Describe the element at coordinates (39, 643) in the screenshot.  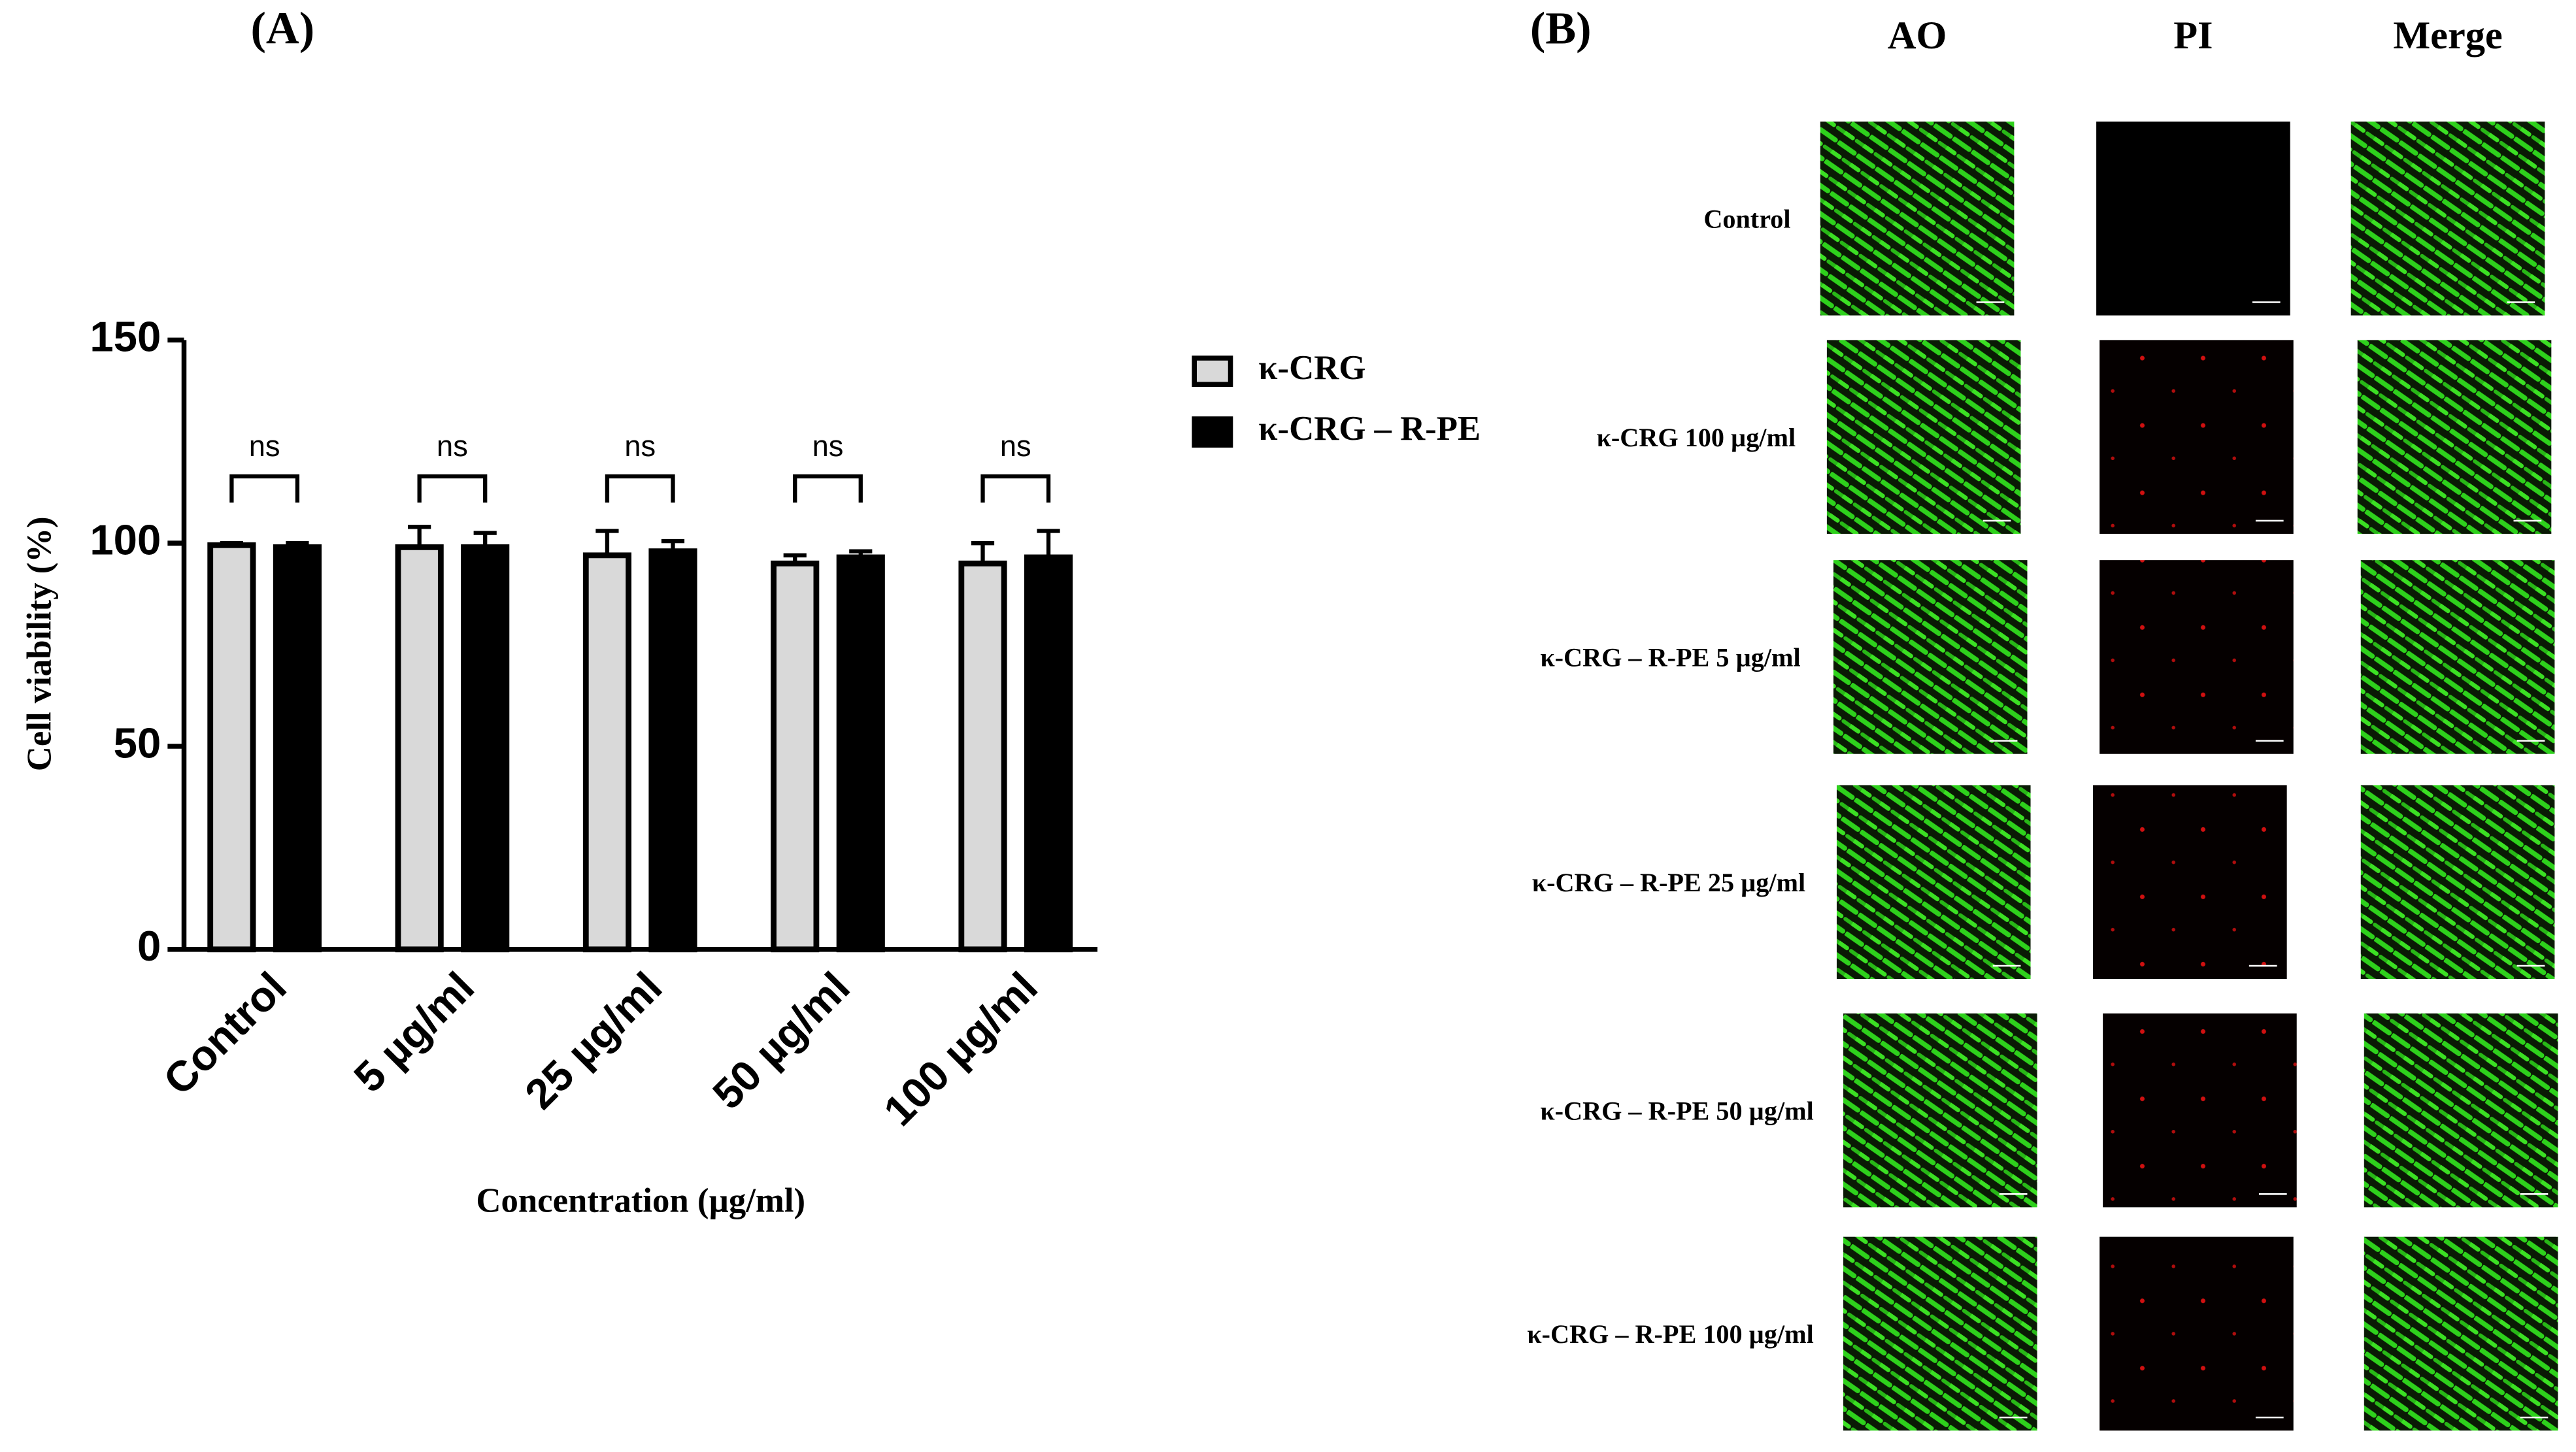
I see `y-axis-title: Cell viability (%)` at that location.